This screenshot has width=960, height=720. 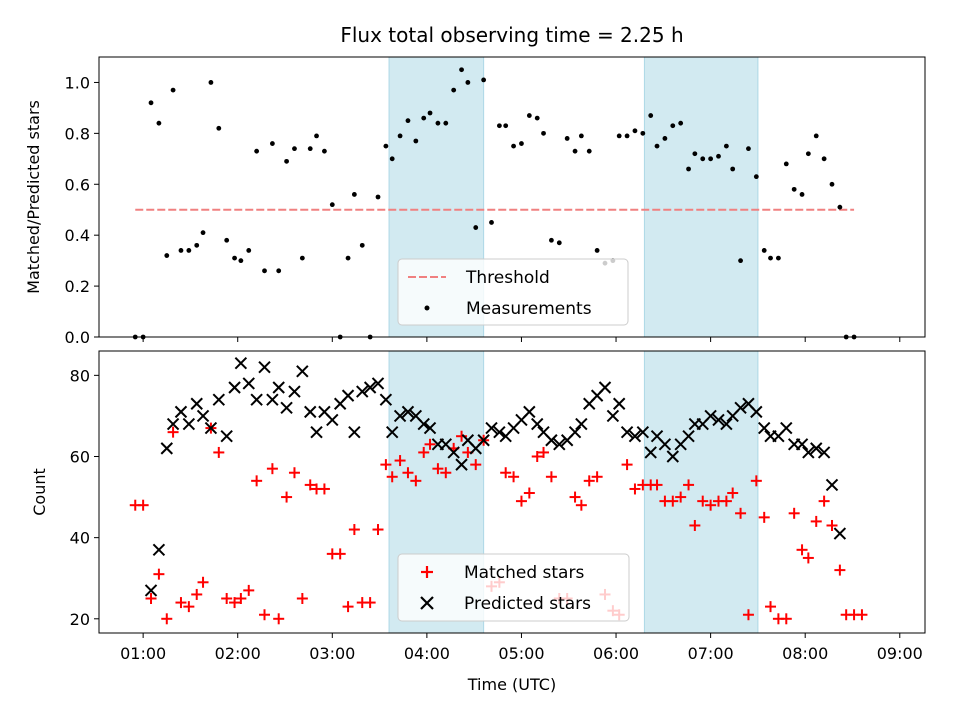 I want to click on top-y-ticks: 0.0 0.2 0.4 0.6 0.8 1.0, so click(x=82, y=210).